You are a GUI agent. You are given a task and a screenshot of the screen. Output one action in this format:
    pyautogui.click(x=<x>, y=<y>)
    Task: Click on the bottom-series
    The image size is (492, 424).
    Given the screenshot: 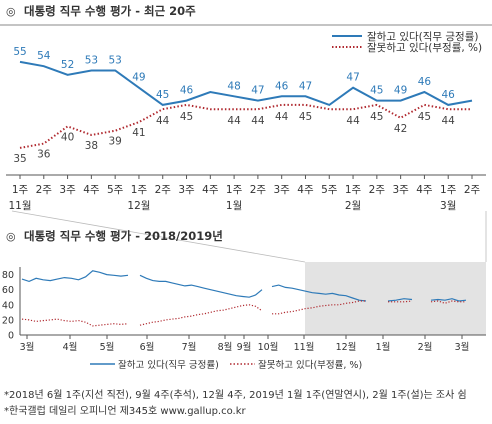 What is the action you would take?
    pyautogui.click(x=244, y=298)
    